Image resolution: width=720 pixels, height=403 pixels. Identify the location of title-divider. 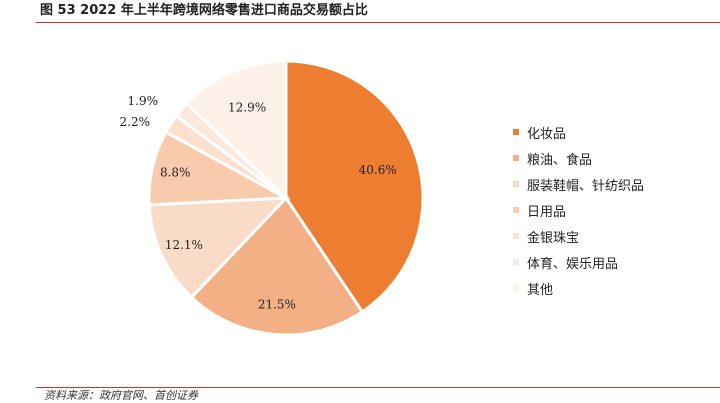
(378, 22).